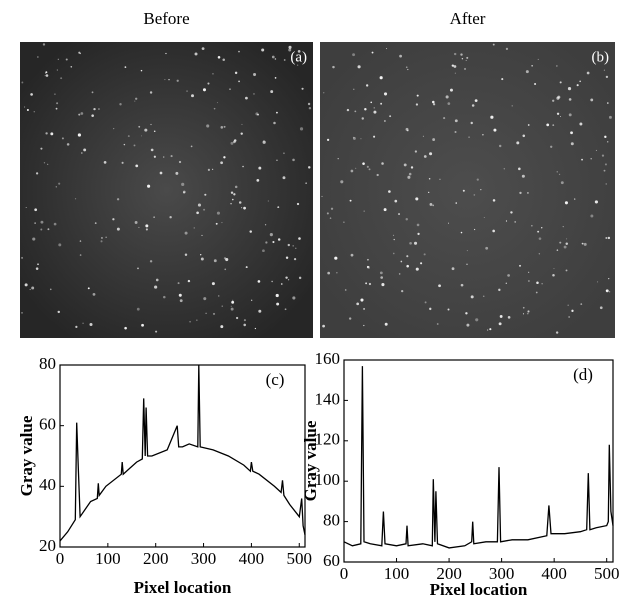  What do you see at coordinates (328, 358) in the screenshot?
I see `y-tick-label: 160` at bounding box center [328, 358].